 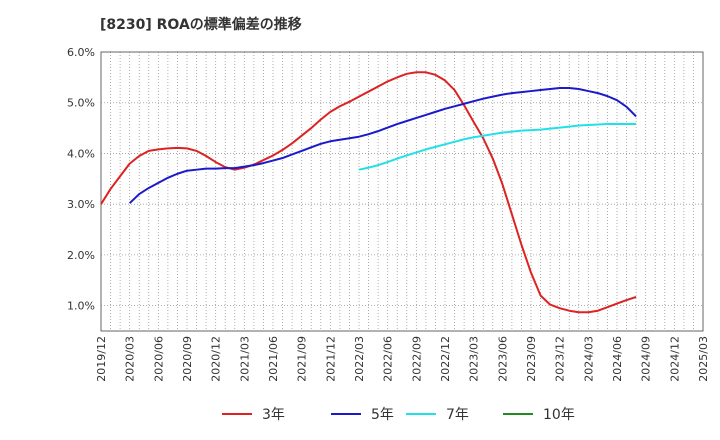 What do you see at coordinates (273, 415) in the screenshot?
I see `legend-label-3年: 3年` at bounding box center [273, 415].